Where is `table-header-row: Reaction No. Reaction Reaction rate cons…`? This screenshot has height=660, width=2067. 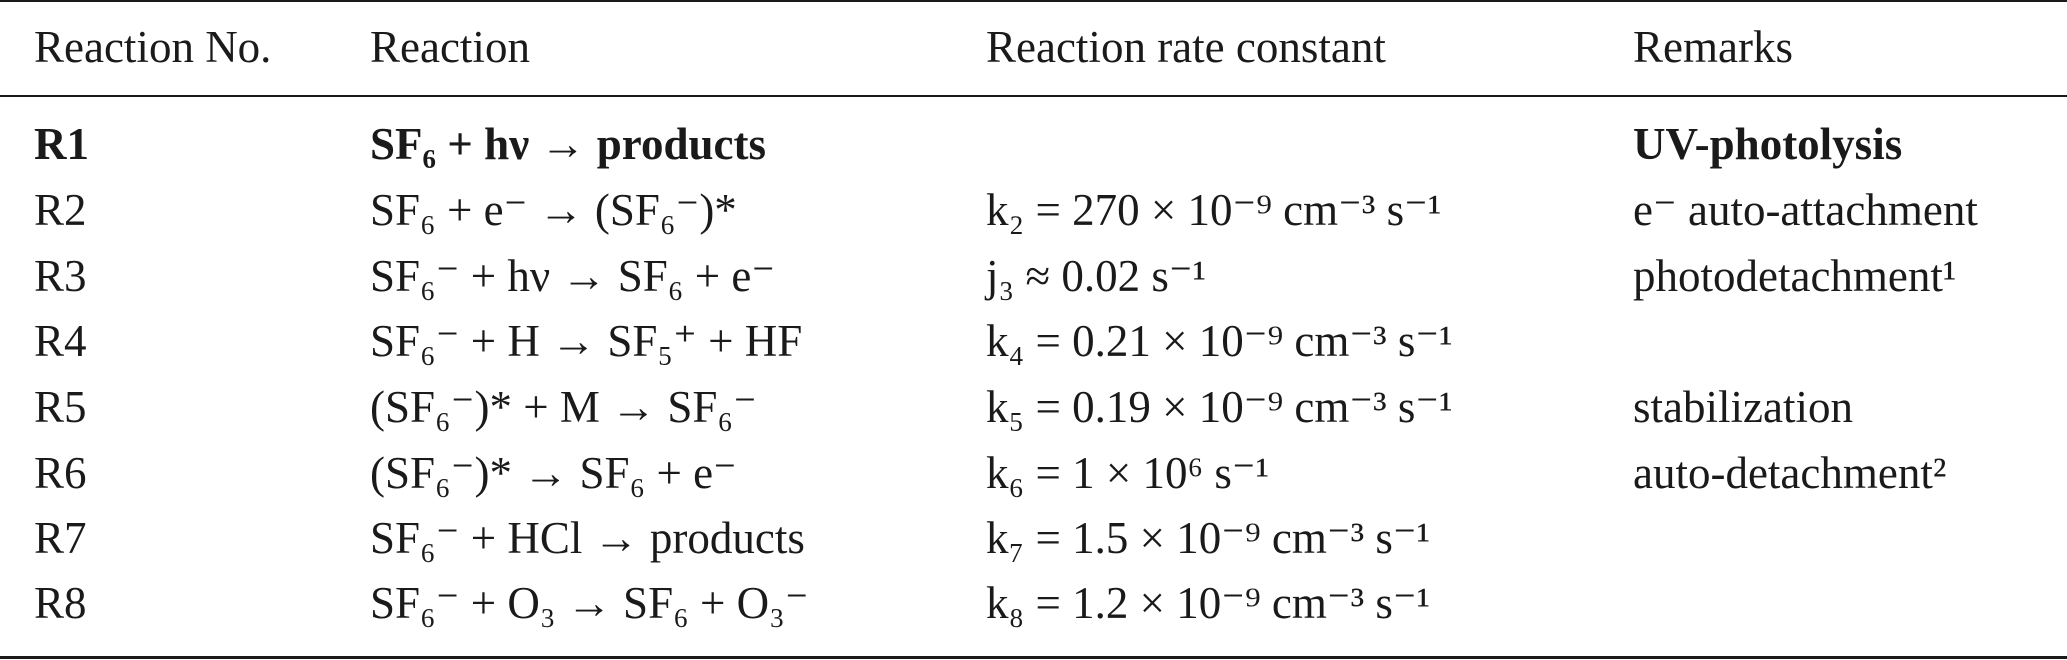
table-header-row: Reaction No. Reaction Reaction rate cons… is located at coordinates (1033, 37).